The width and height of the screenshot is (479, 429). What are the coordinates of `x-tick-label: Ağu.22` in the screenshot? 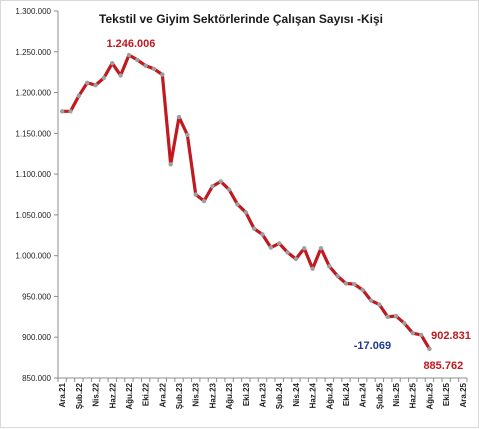 It's located at (129, 395).